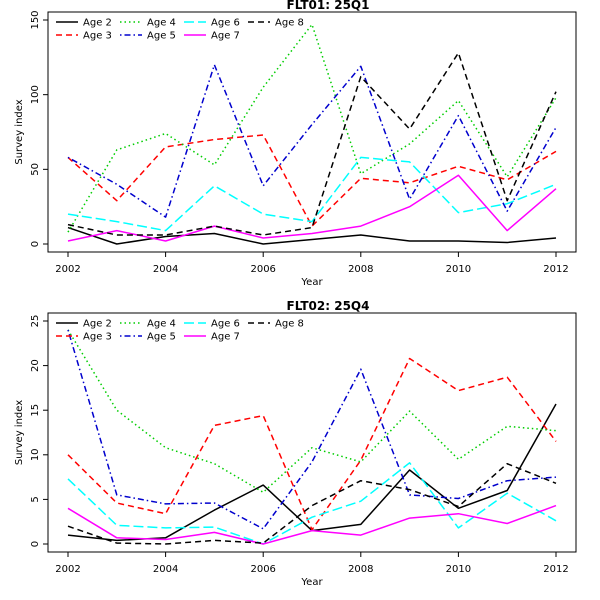 The image size is (600, 600). I want to click on y-tick-label: 50, so click(35, 169).